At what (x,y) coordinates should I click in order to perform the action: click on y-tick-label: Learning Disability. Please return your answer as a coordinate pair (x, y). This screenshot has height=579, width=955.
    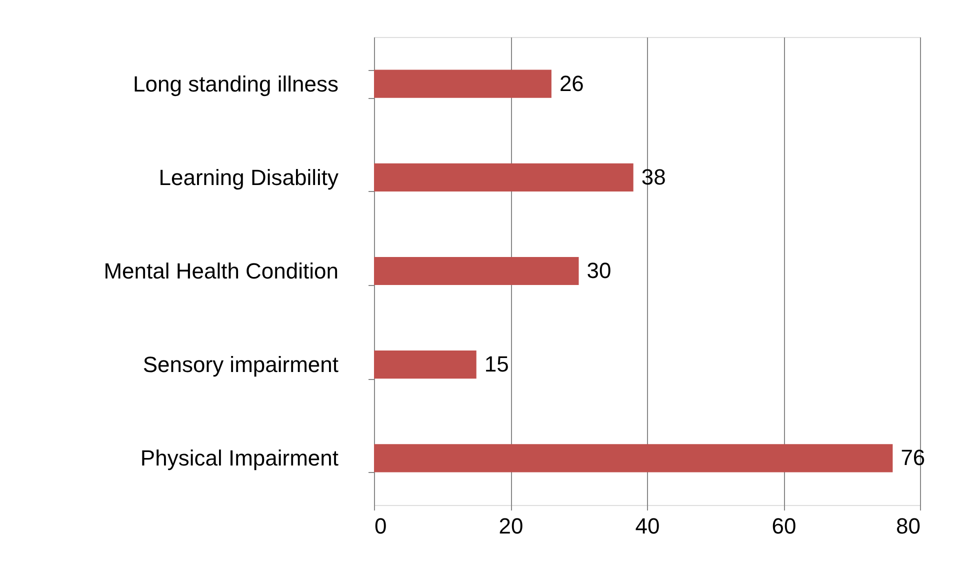
    Looking at the image, I should click on (248, 177).